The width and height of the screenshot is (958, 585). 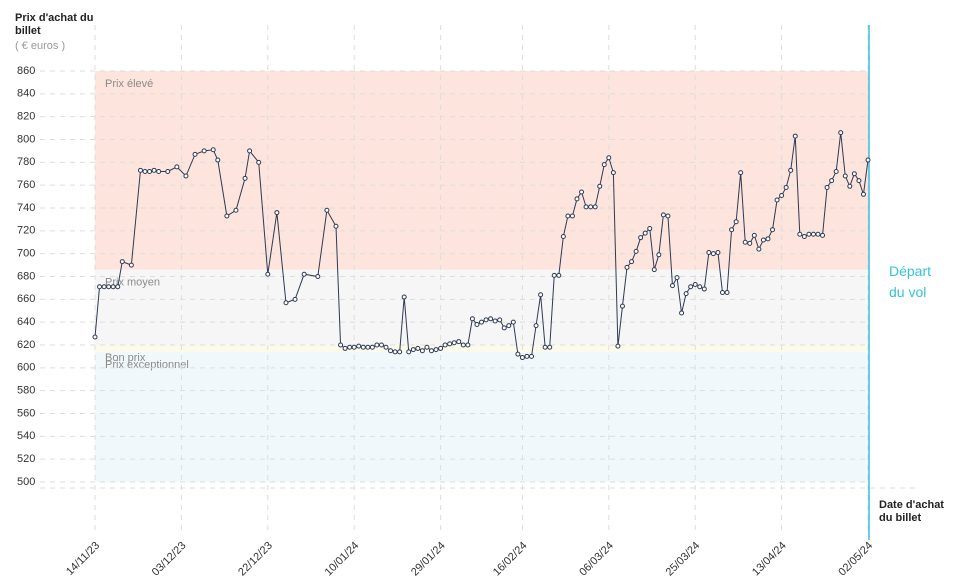 I want to click on band-label: Bon prix, so click(x=125, y=358).